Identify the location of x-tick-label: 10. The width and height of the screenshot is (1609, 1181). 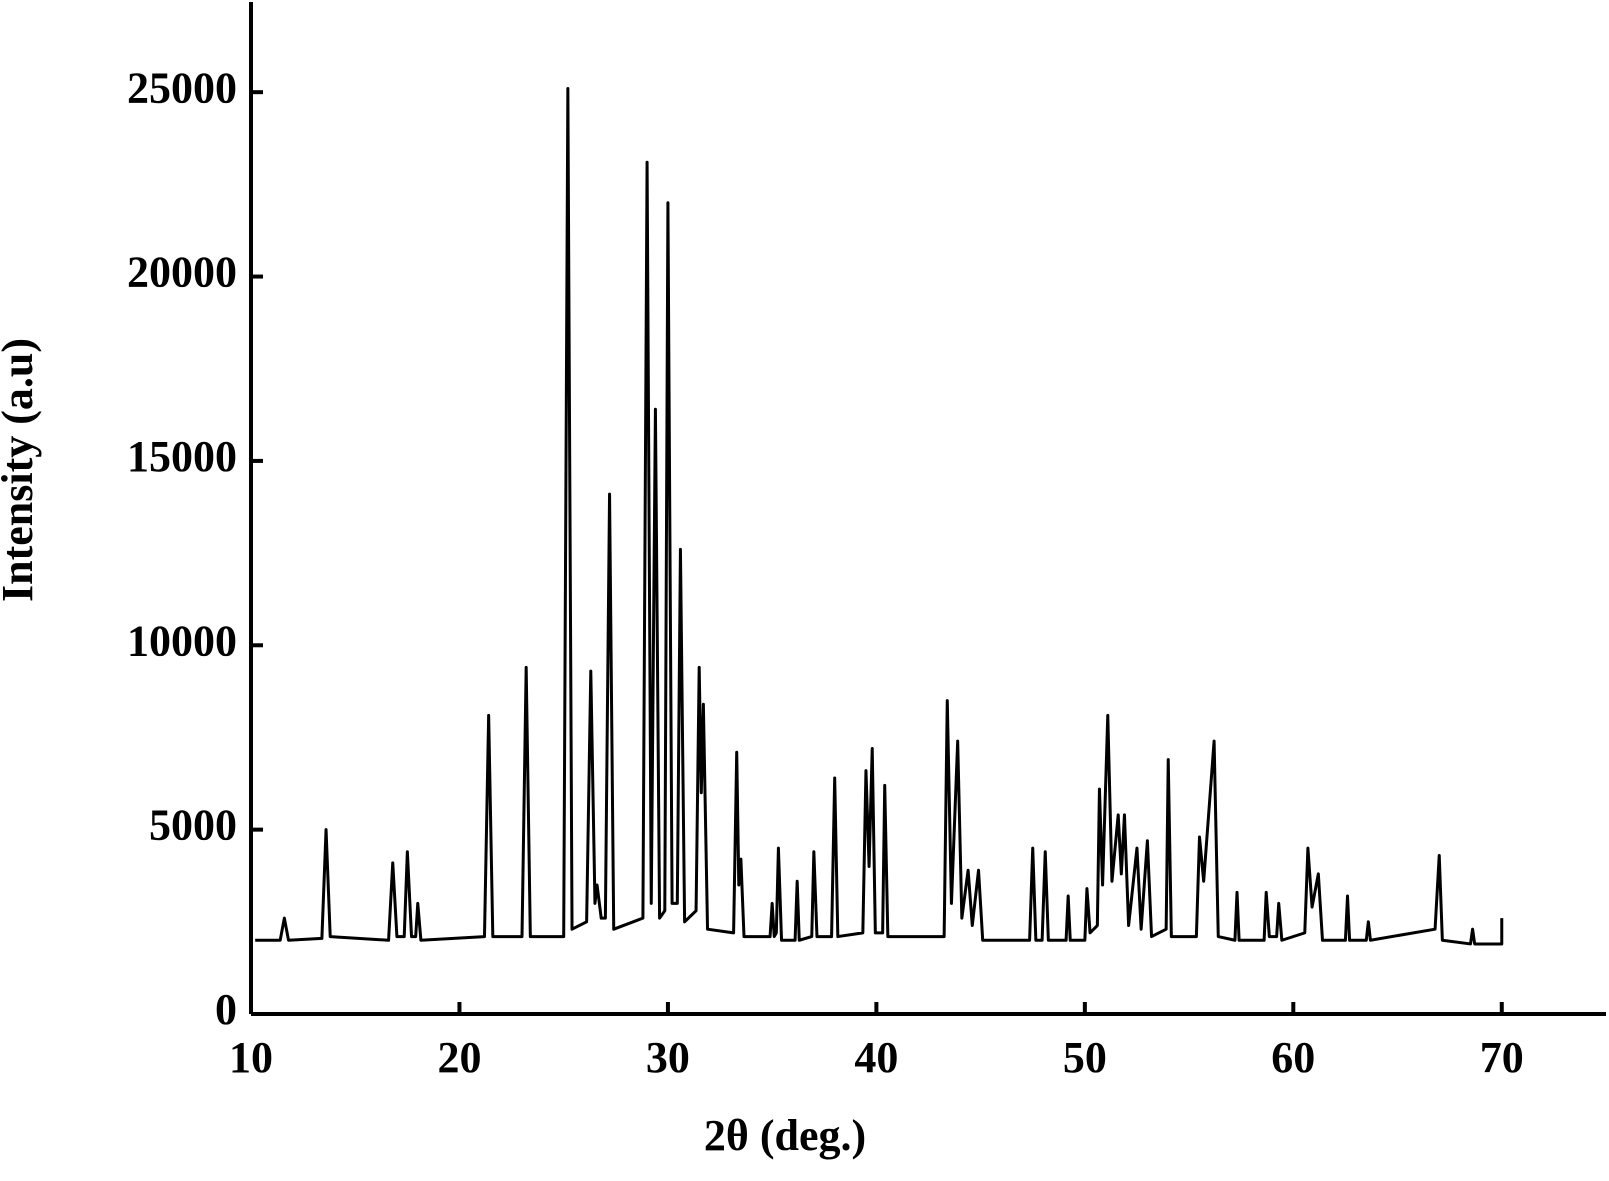
(251, 1057).